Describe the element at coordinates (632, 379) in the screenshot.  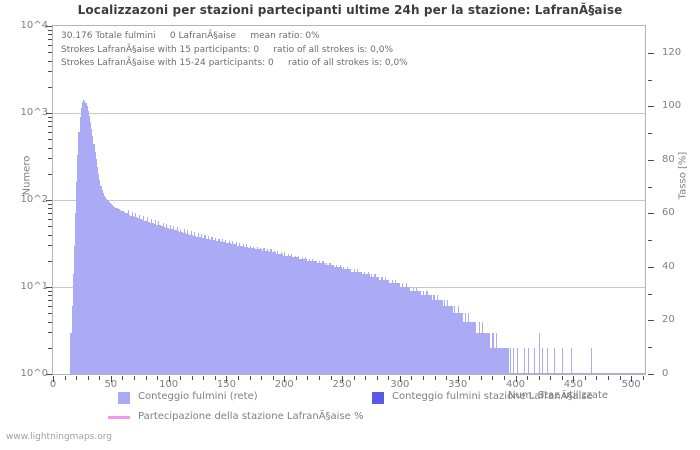
I see `x-tick-mark` at that location.